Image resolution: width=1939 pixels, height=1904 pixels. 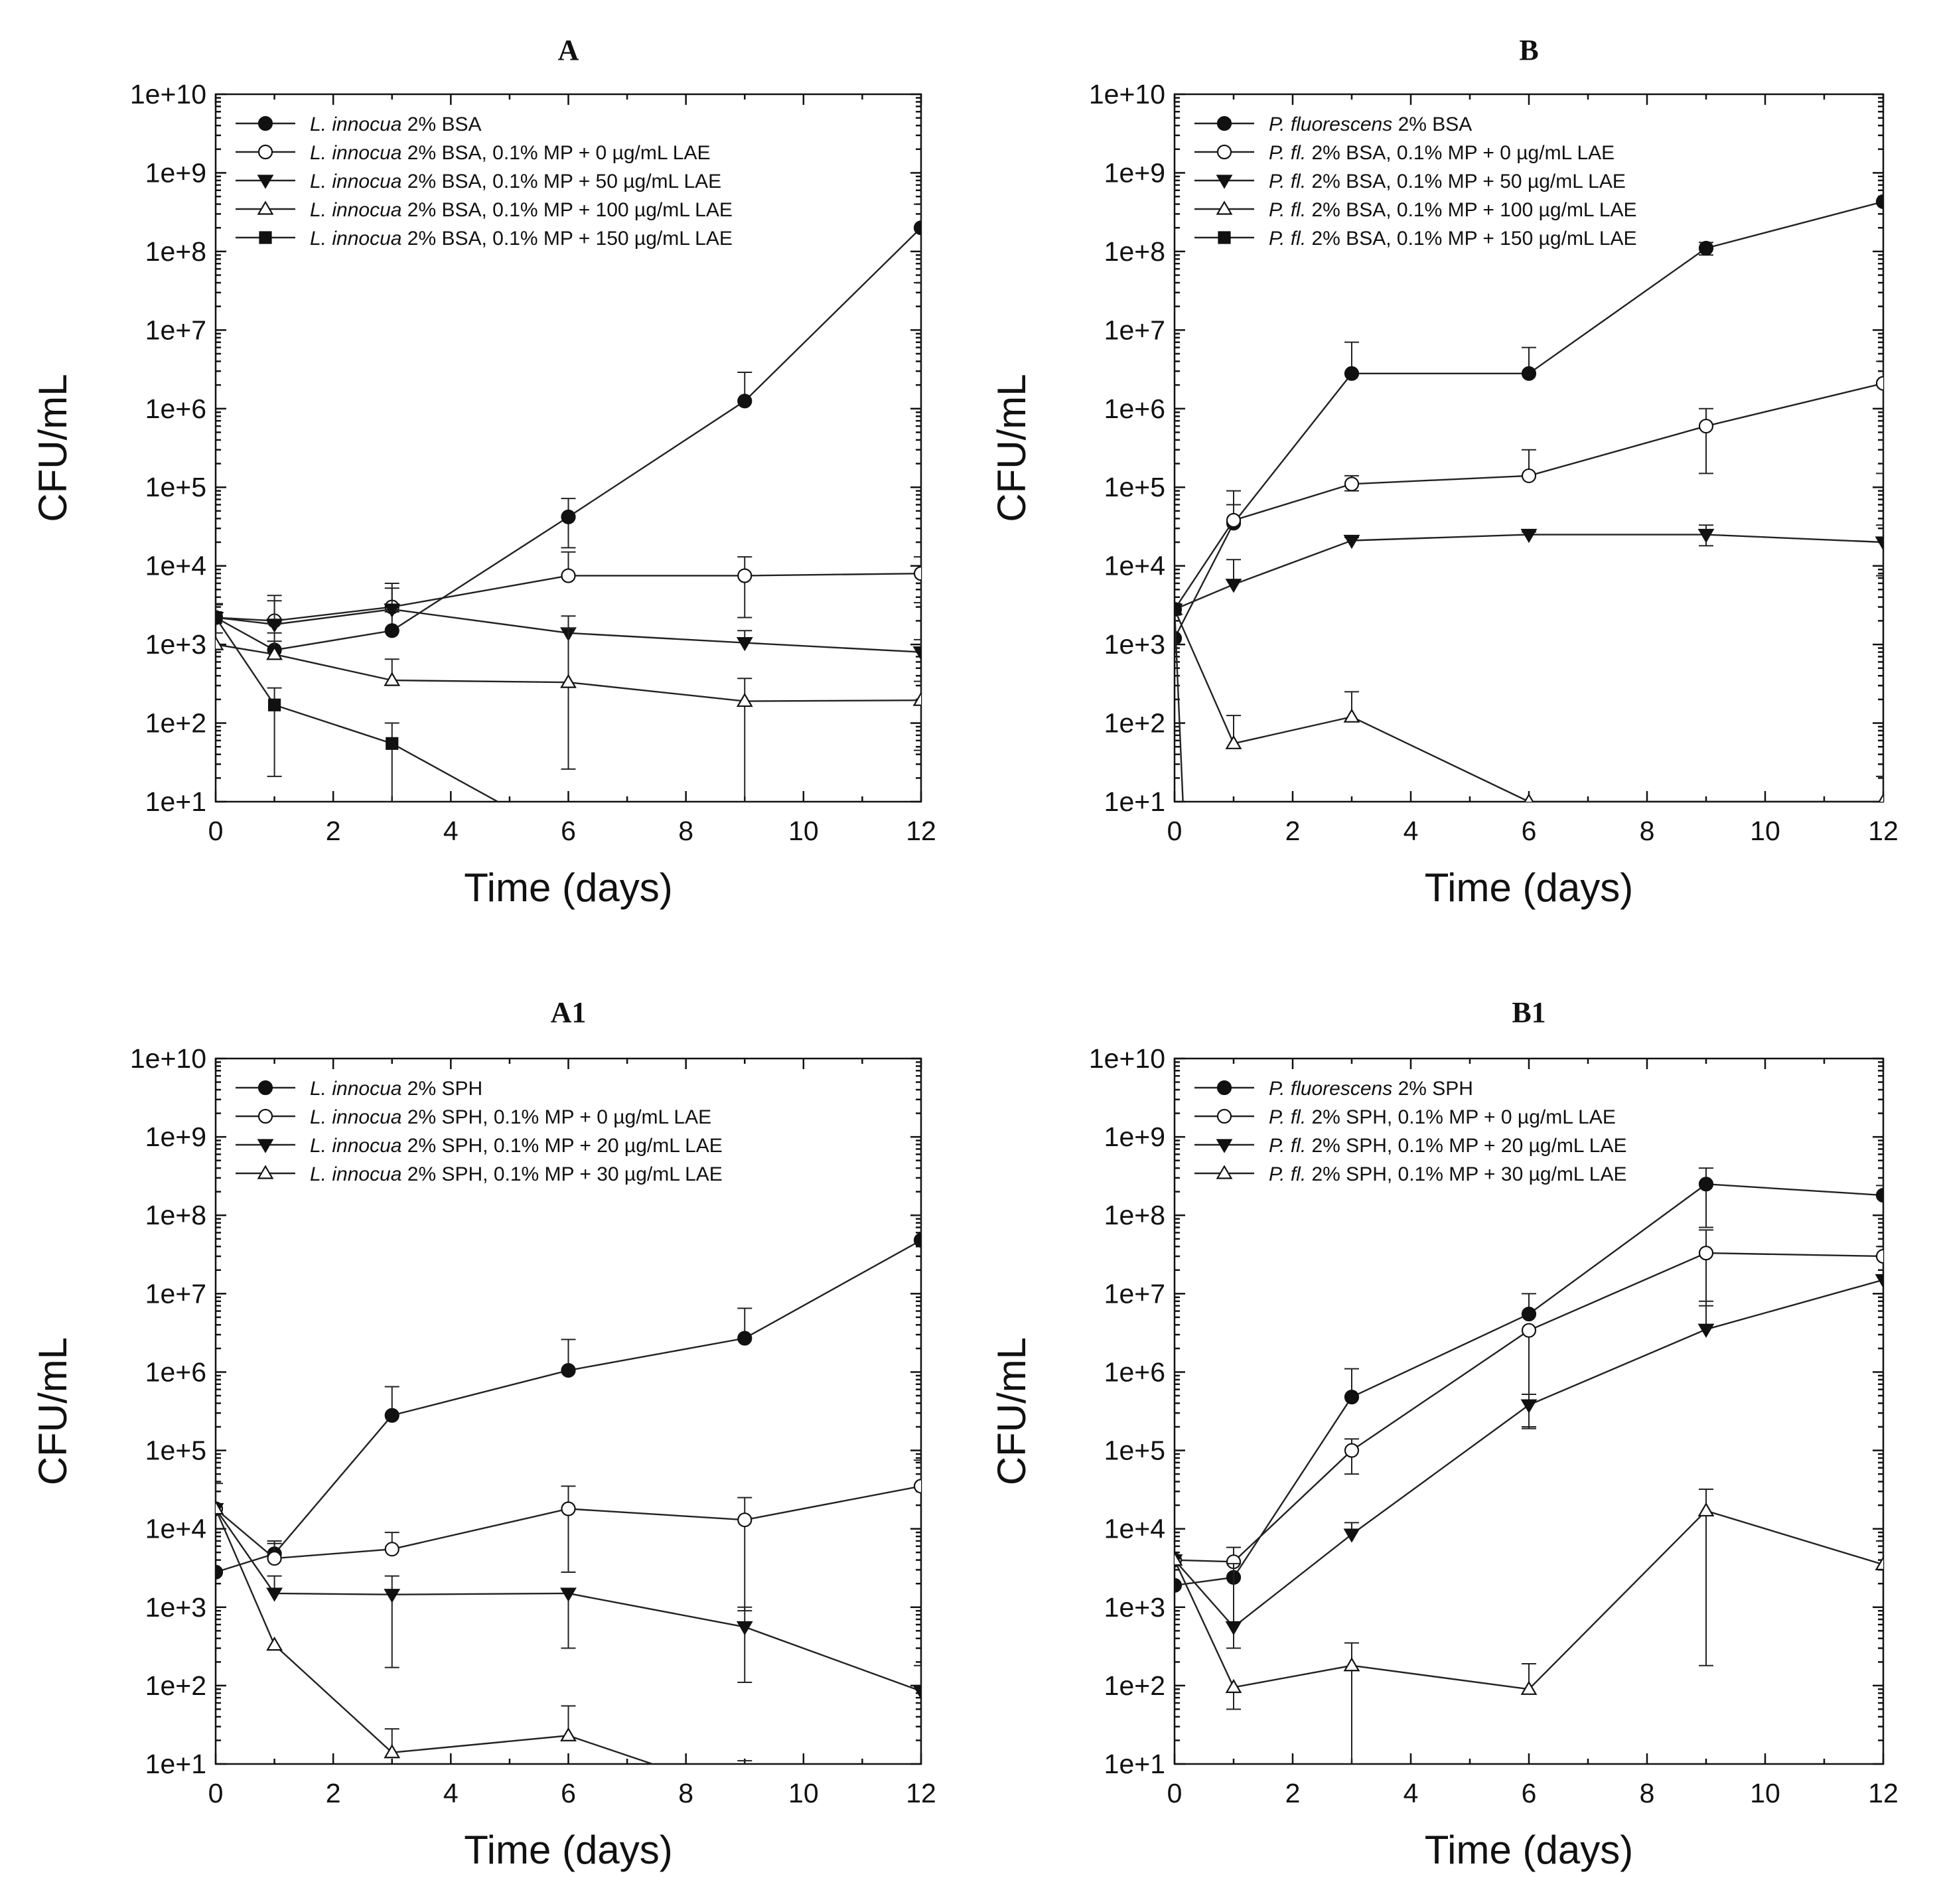 What do you see at coordinates (561, 1146) in the screenshot?
I see `legend-label-rest: 2% SPH, 0.1% MP + 20 µg/mL LAE` at bounding box center [561, 1146].